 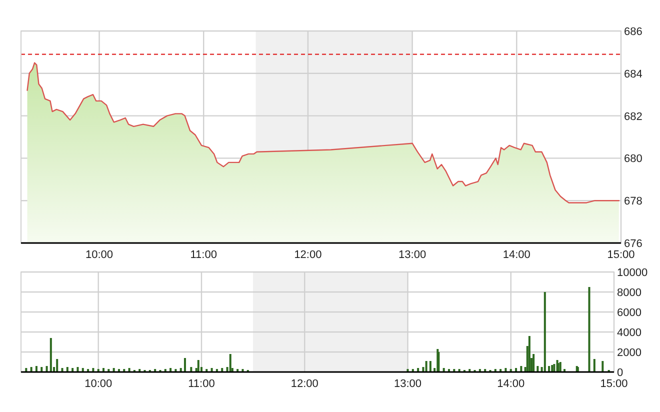 I want to click on y-tick-label: 678, so click(x=633, y=202).